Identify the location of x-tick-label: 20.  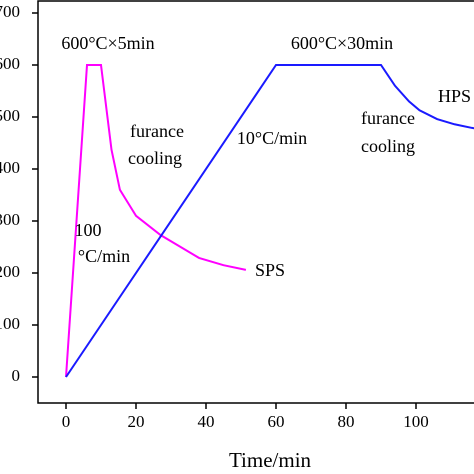
(136, 421).